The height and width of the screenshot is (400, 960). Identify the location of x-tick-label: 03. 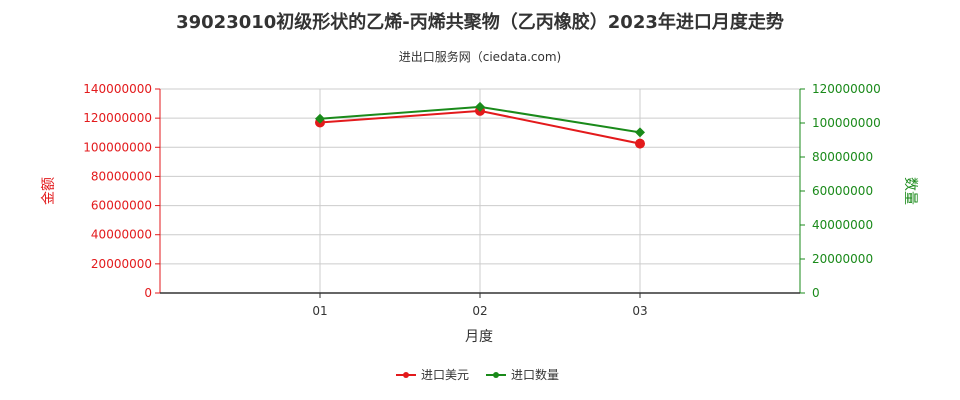
(639, 311).